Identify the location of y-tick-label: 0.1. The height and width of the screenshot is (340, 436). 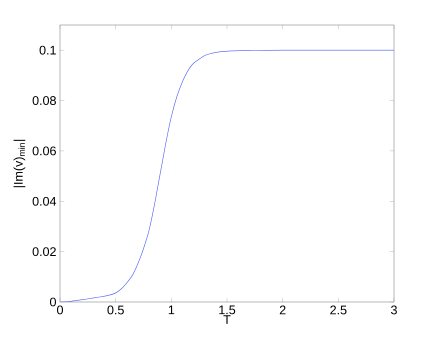
(48, 50).